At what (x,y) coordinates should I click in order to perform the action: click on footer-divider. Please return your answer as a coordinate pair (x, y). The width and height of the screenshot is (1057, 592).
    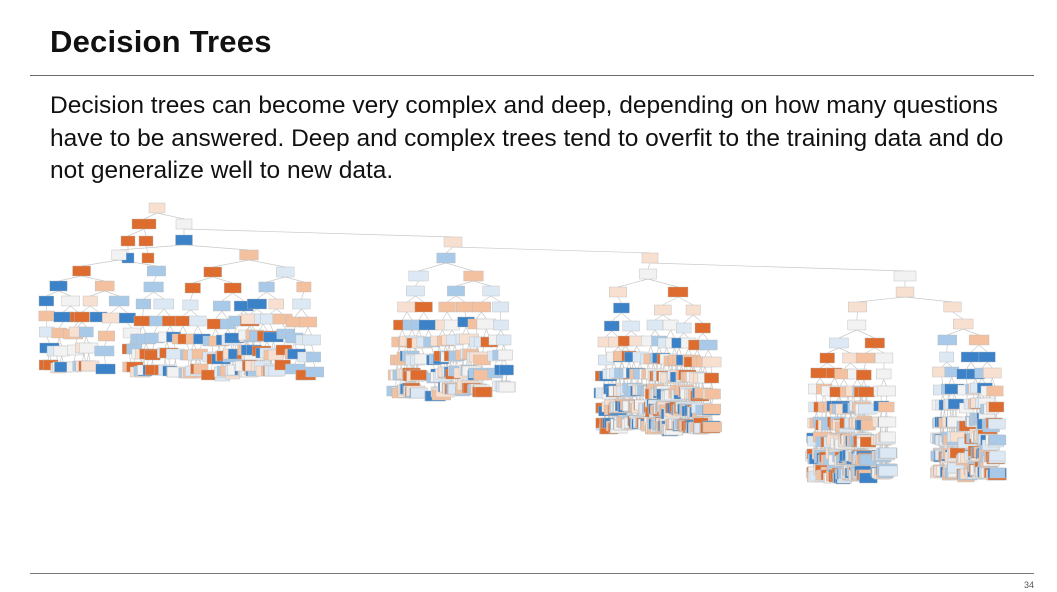
    Looking at the image, I should click on (532, 573).